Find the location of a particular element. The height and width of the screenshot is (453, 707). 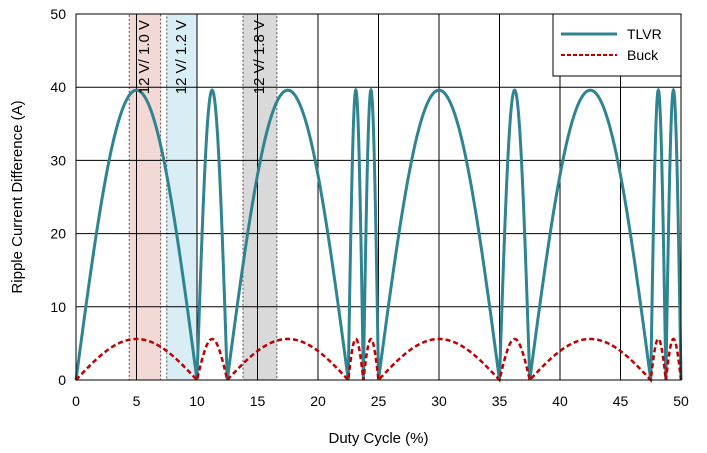

legend: TLVR Buck is located at coordinates (617, 45).